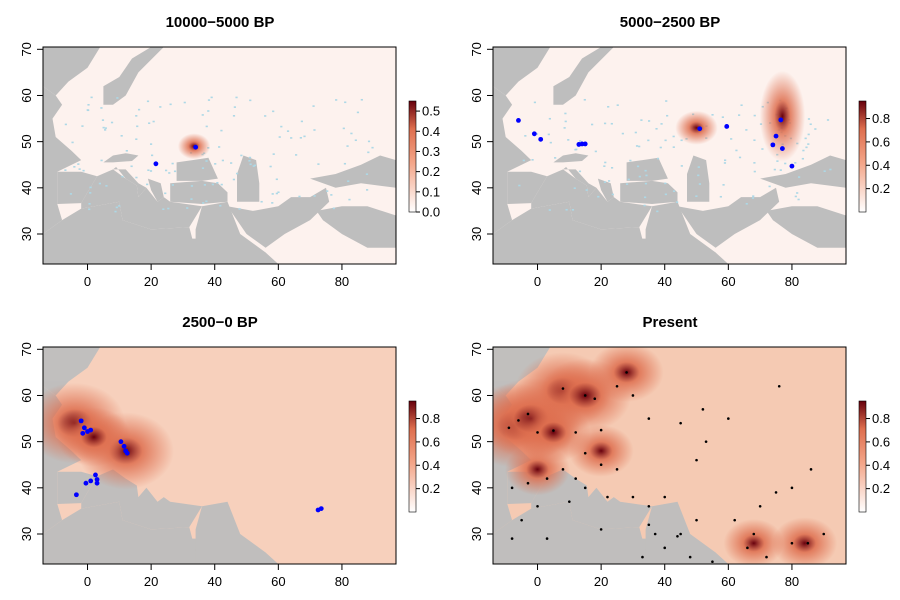  What do you see at coordinates (740, 116) in the screenshot?
I see `density-layer` at bounding box center [740, 116].